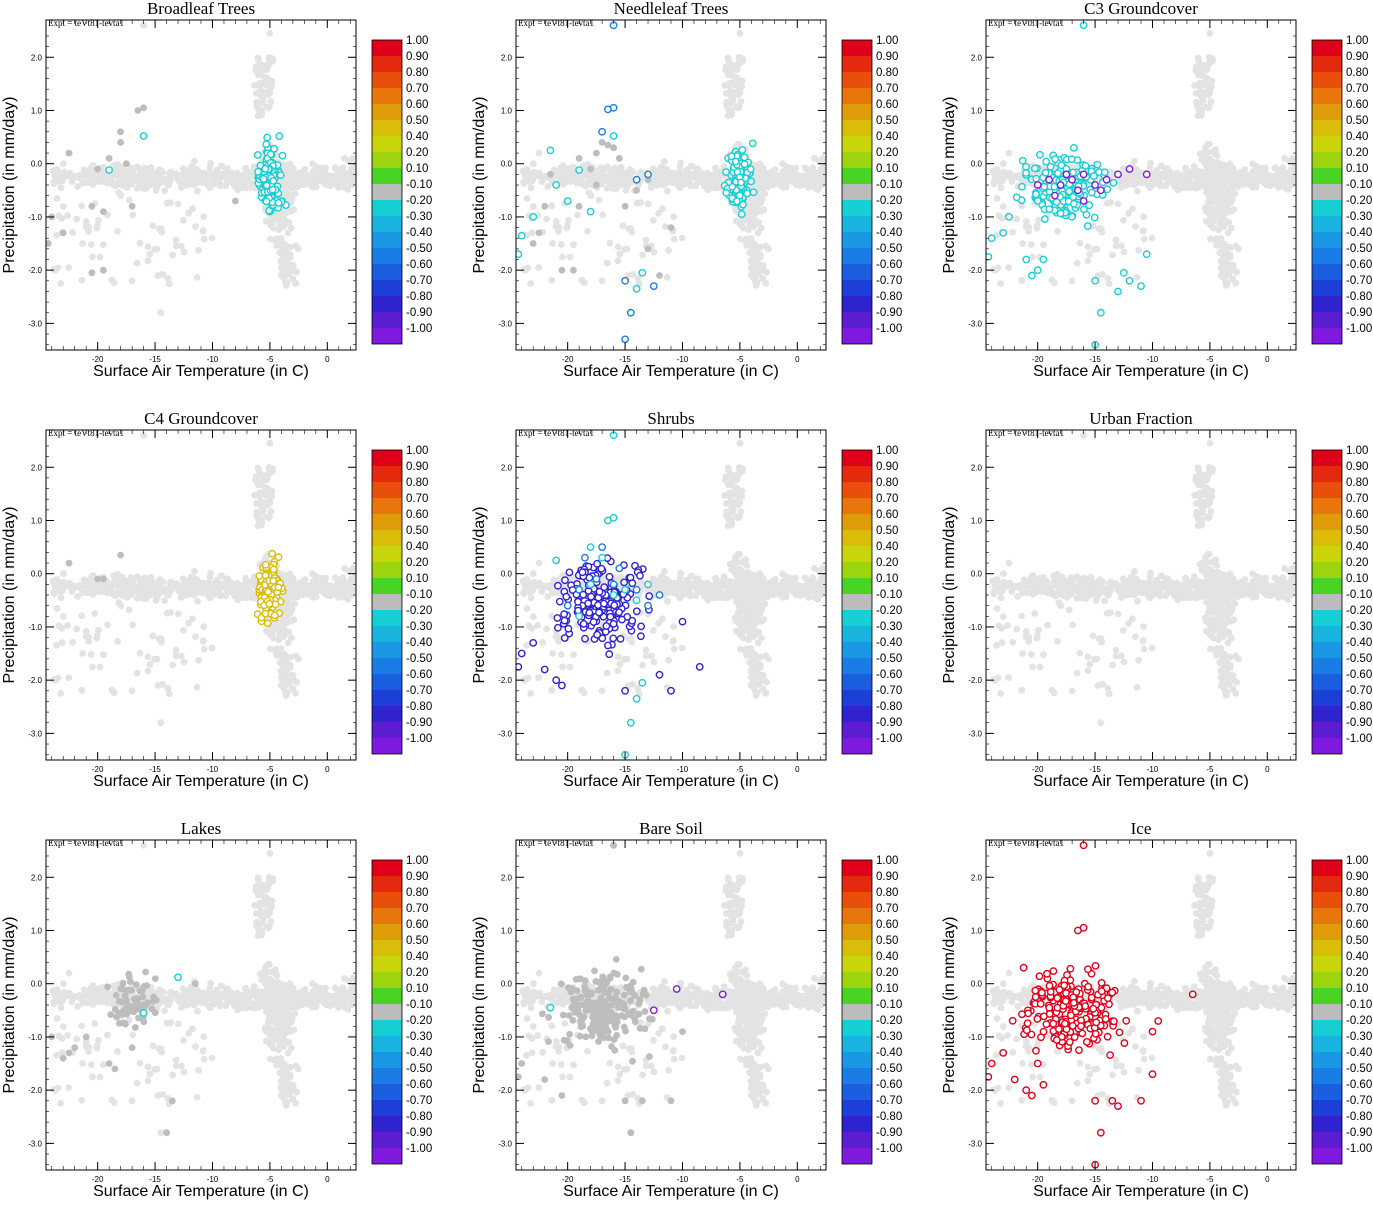  I want to click on colorbar-label: 0.40, so click(417, 137).